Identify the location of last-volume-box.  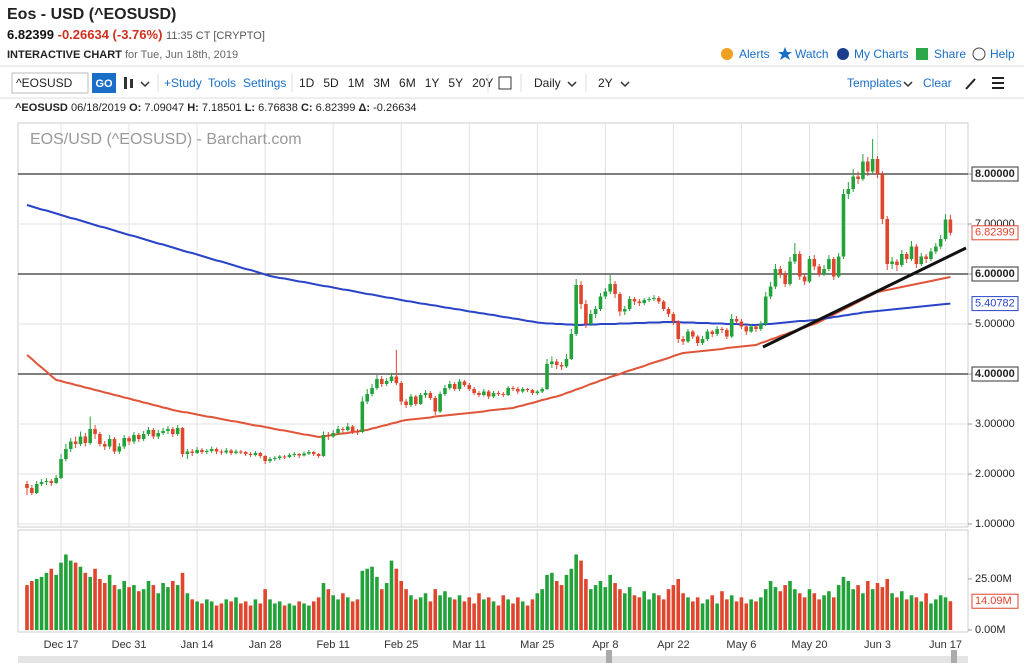
(995, 601).